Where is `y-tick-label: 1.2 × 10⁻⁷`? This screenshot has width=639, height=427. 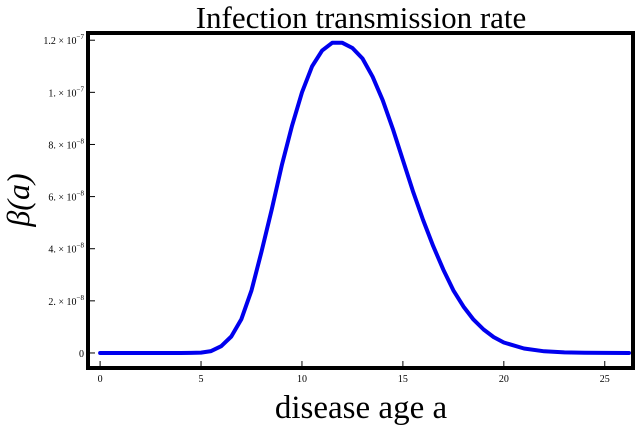 y-tick-label: 1.2 × 10⁻⁷ is located at coordinates (63, 40).